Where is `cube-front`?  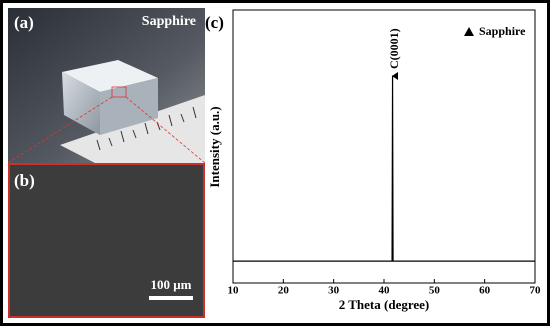
cube-front is located at coordinates (129, 106).